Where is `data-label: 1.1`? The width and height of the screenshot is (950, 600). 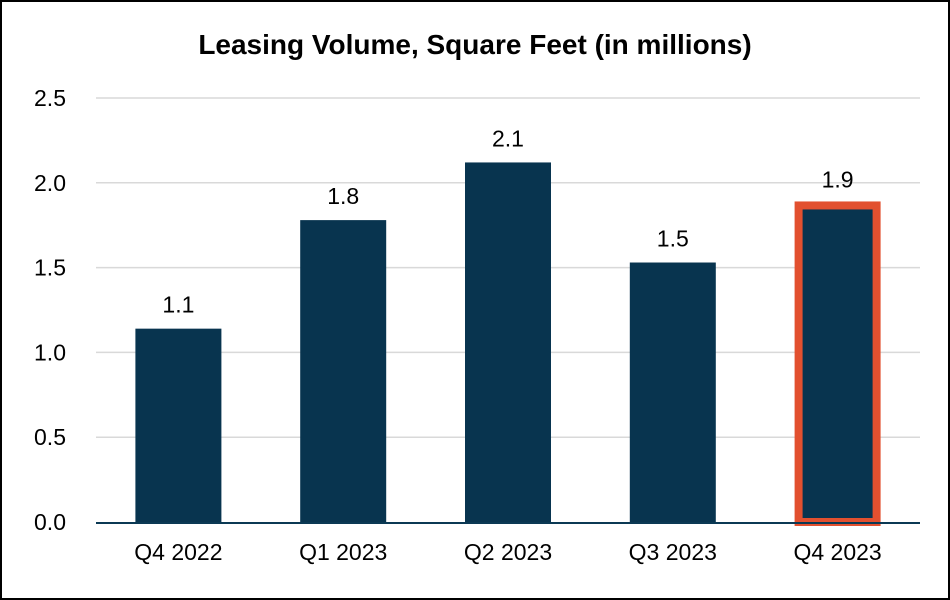 data-label: 1.1 is located at coordinates (178, 305).